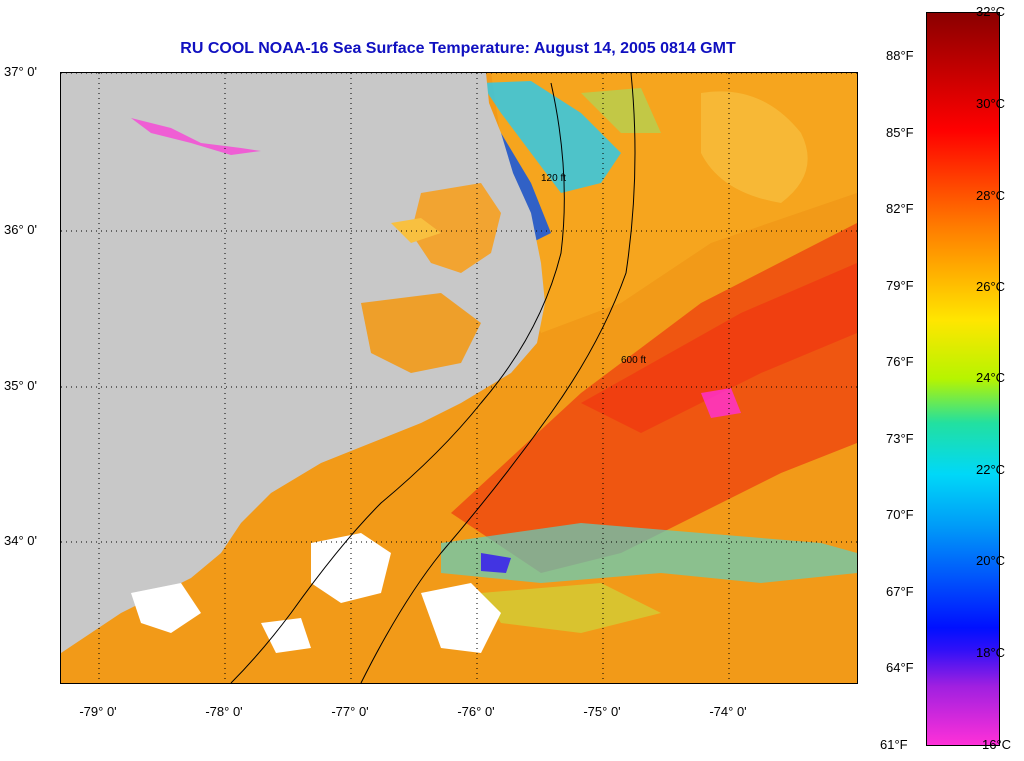 The width and height of the screenshot is (1024, 761). What do you see at coordinates (553, 178) in the screenshot?
I see `isobath-label-120: 120 ft` at bounding box center [553, 178].